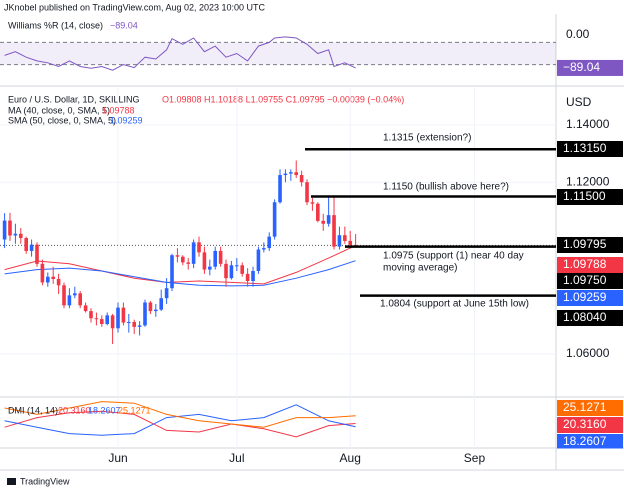 This screenshot has width=624, height=495. I want to click on annotation: moving average), so click(420, 268).